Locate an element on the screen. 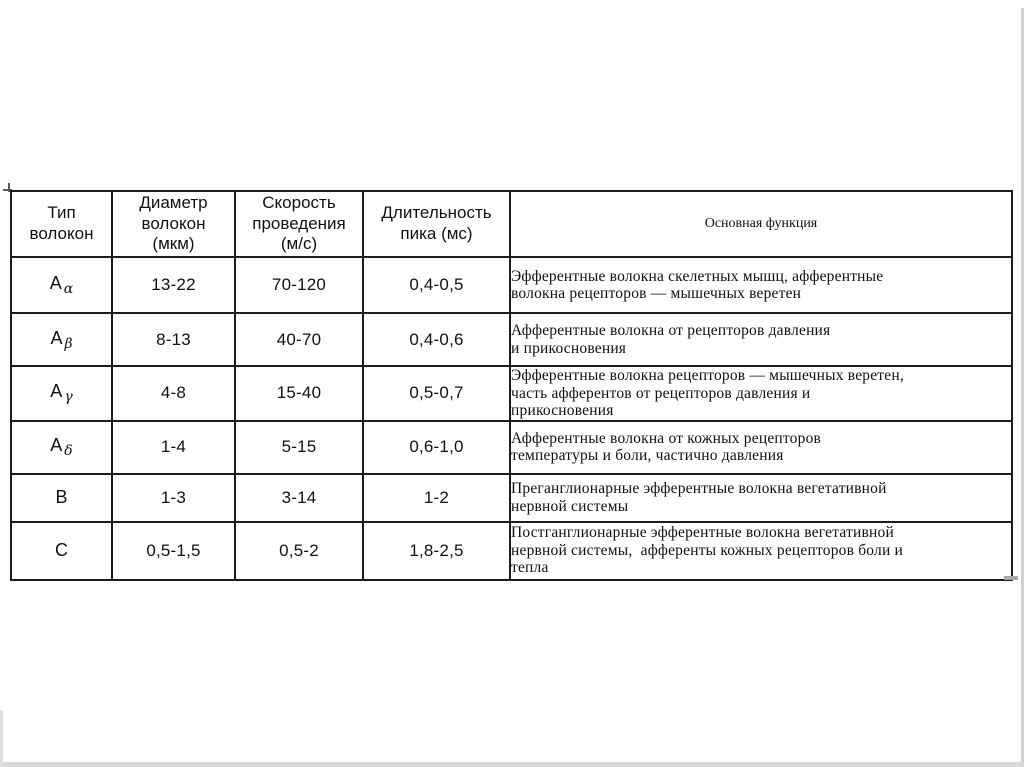 The image size is (1024, 767). col-header-speed: Скорость проведения (м/с) is located at coordinates (299, 224).